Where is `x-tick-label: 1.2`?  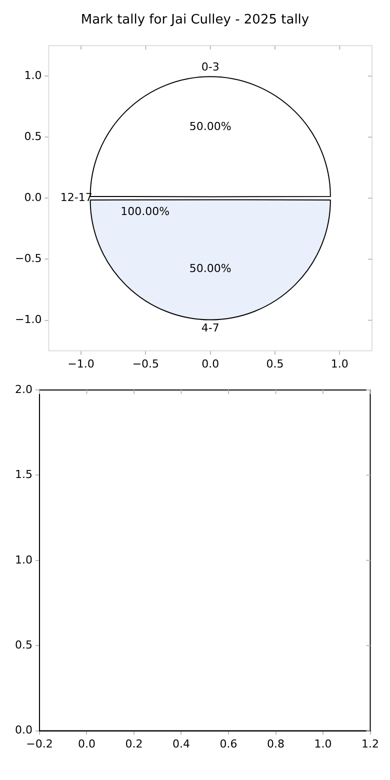 x-tick-label: 1.2 is located at coordinates (371, 743).